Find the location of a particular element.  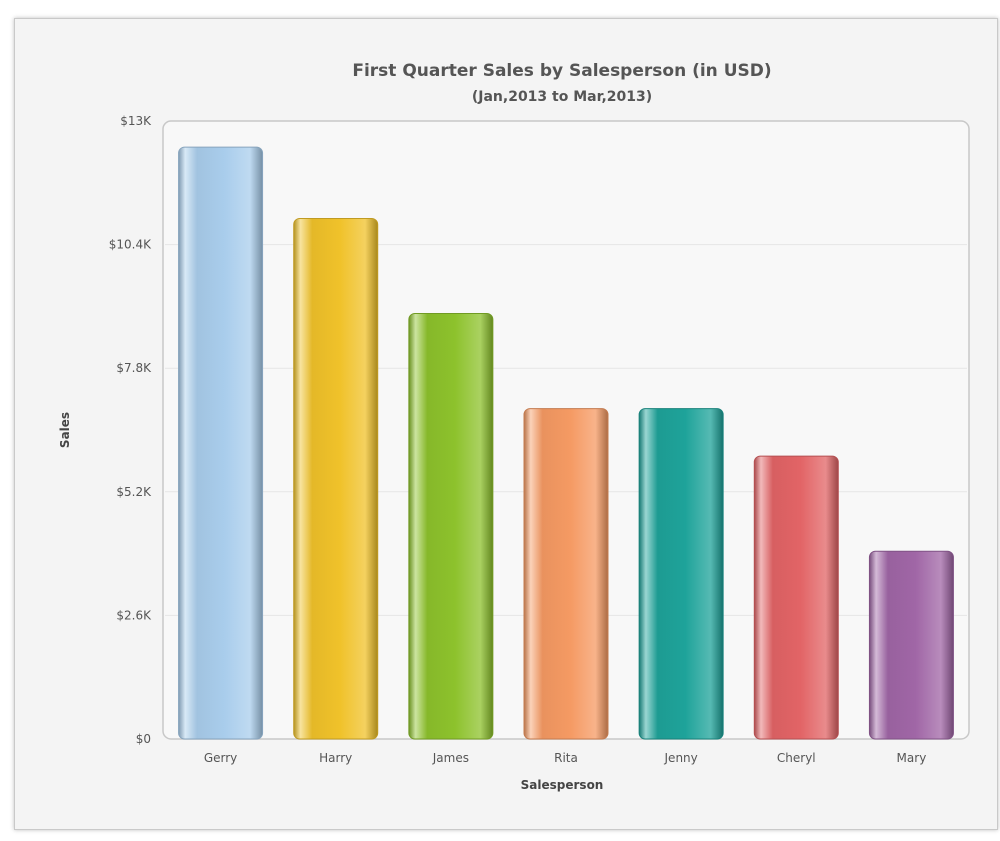

bar-rita is located at coordinates (566, 574).